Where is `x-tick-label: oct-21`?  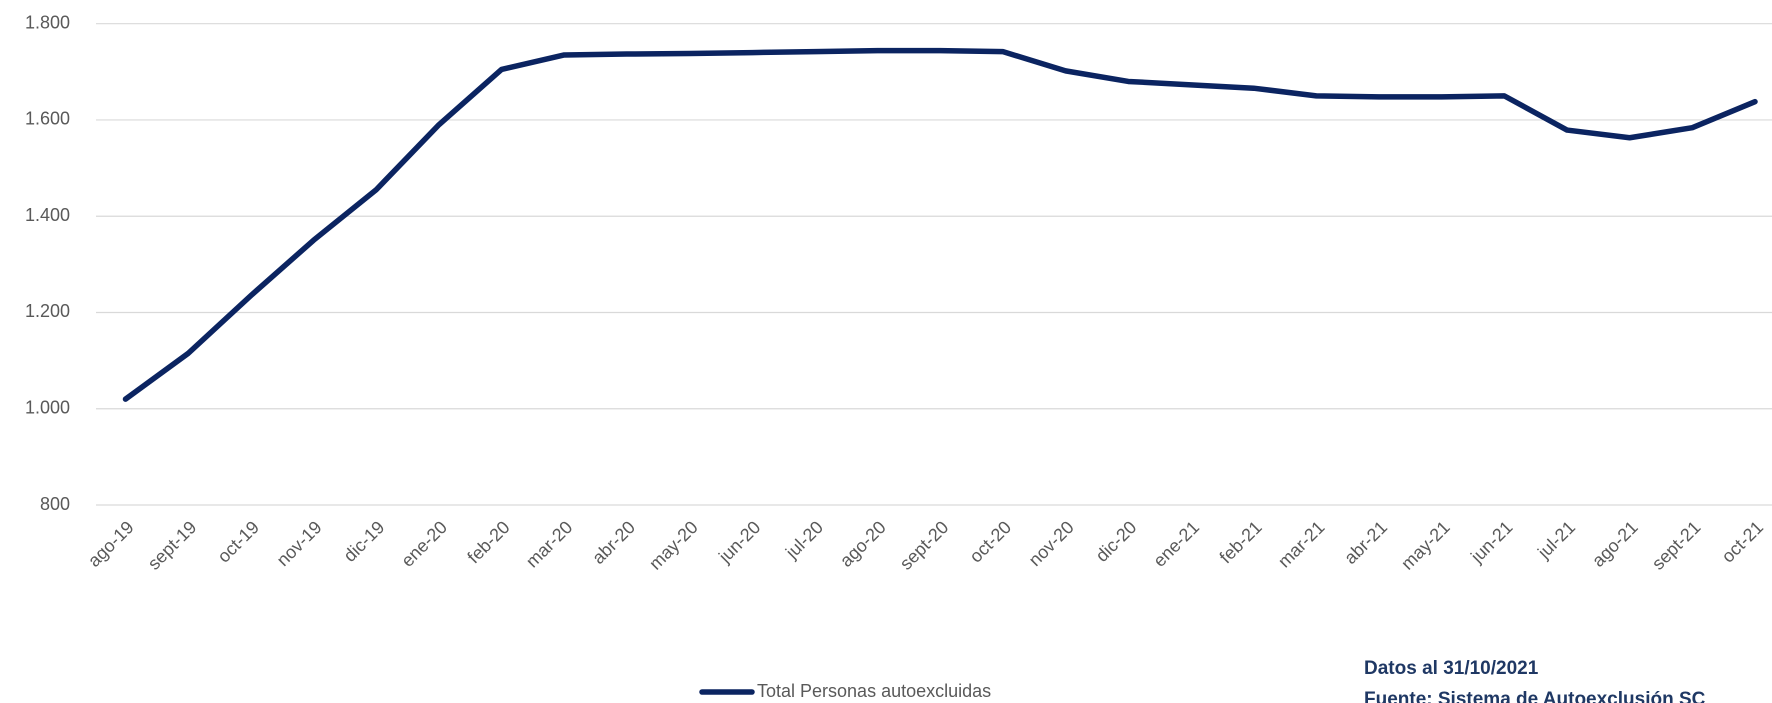 x-tick-label: oct-21 is located at coordinates (1743, 542).